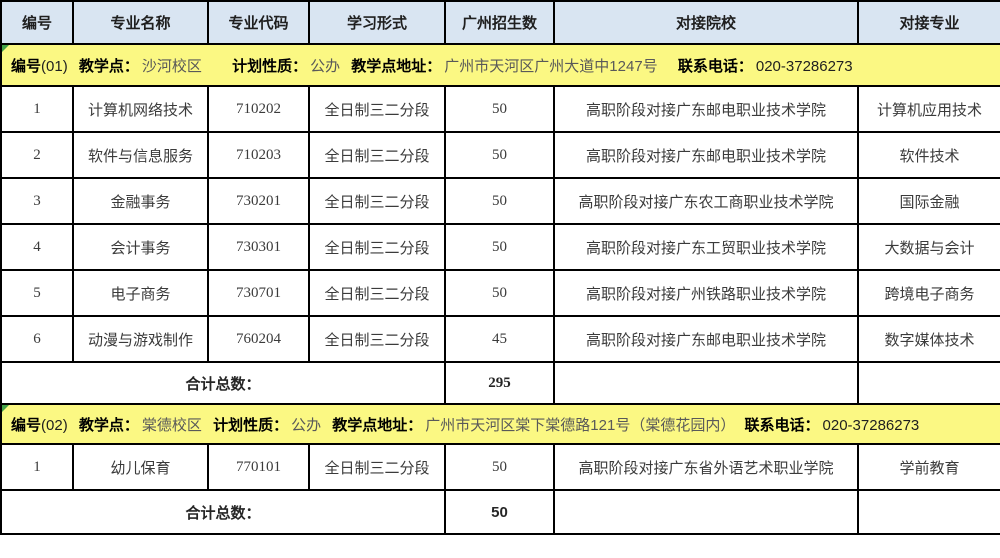 This screenshot has width=1000, height=558. What do you see at coordinates (140, 467) in the screenshot?
I see `cell-major-name: 幼儿保育` at bounding box center [140, 467].